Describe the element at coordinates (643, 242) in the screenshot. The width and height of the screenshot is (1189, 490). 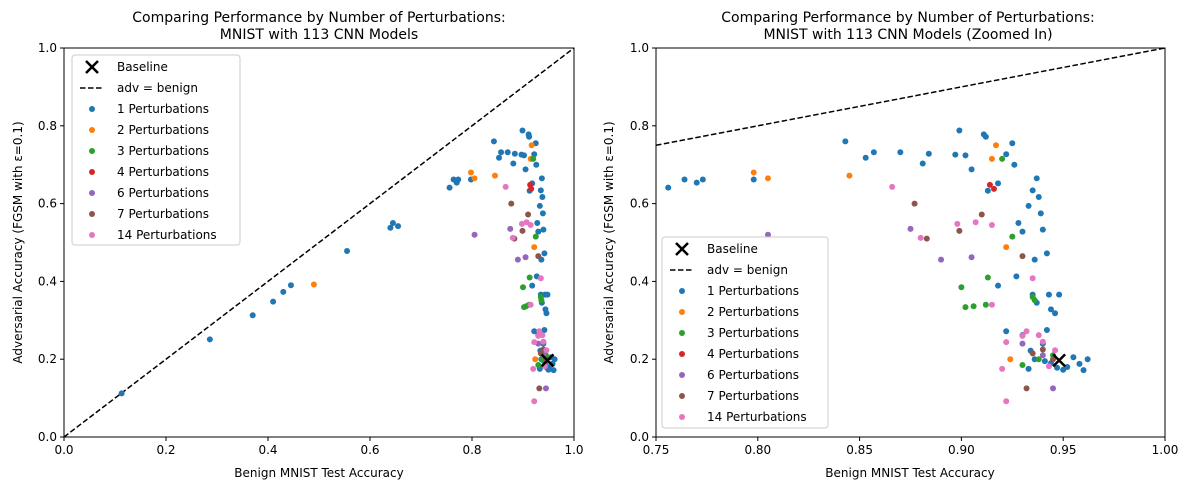
I see `chart-right-y-ticks: 0.0 0.2 0.4 0.6 0.8 1.0` at that location.